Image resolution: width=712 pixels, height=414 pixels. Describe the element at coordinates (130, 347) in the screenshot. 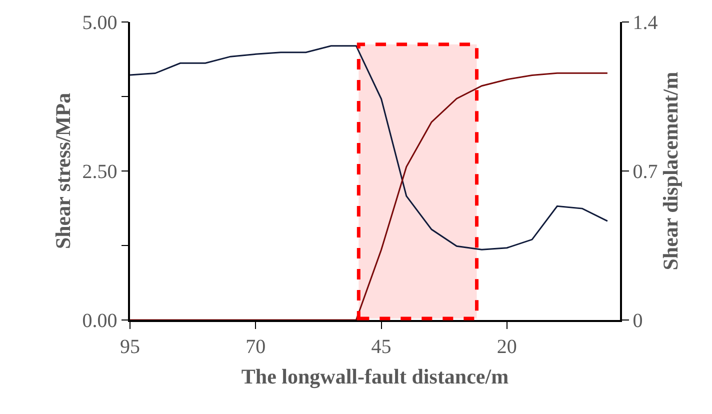

I see `x-tick-label: 95` at that location.